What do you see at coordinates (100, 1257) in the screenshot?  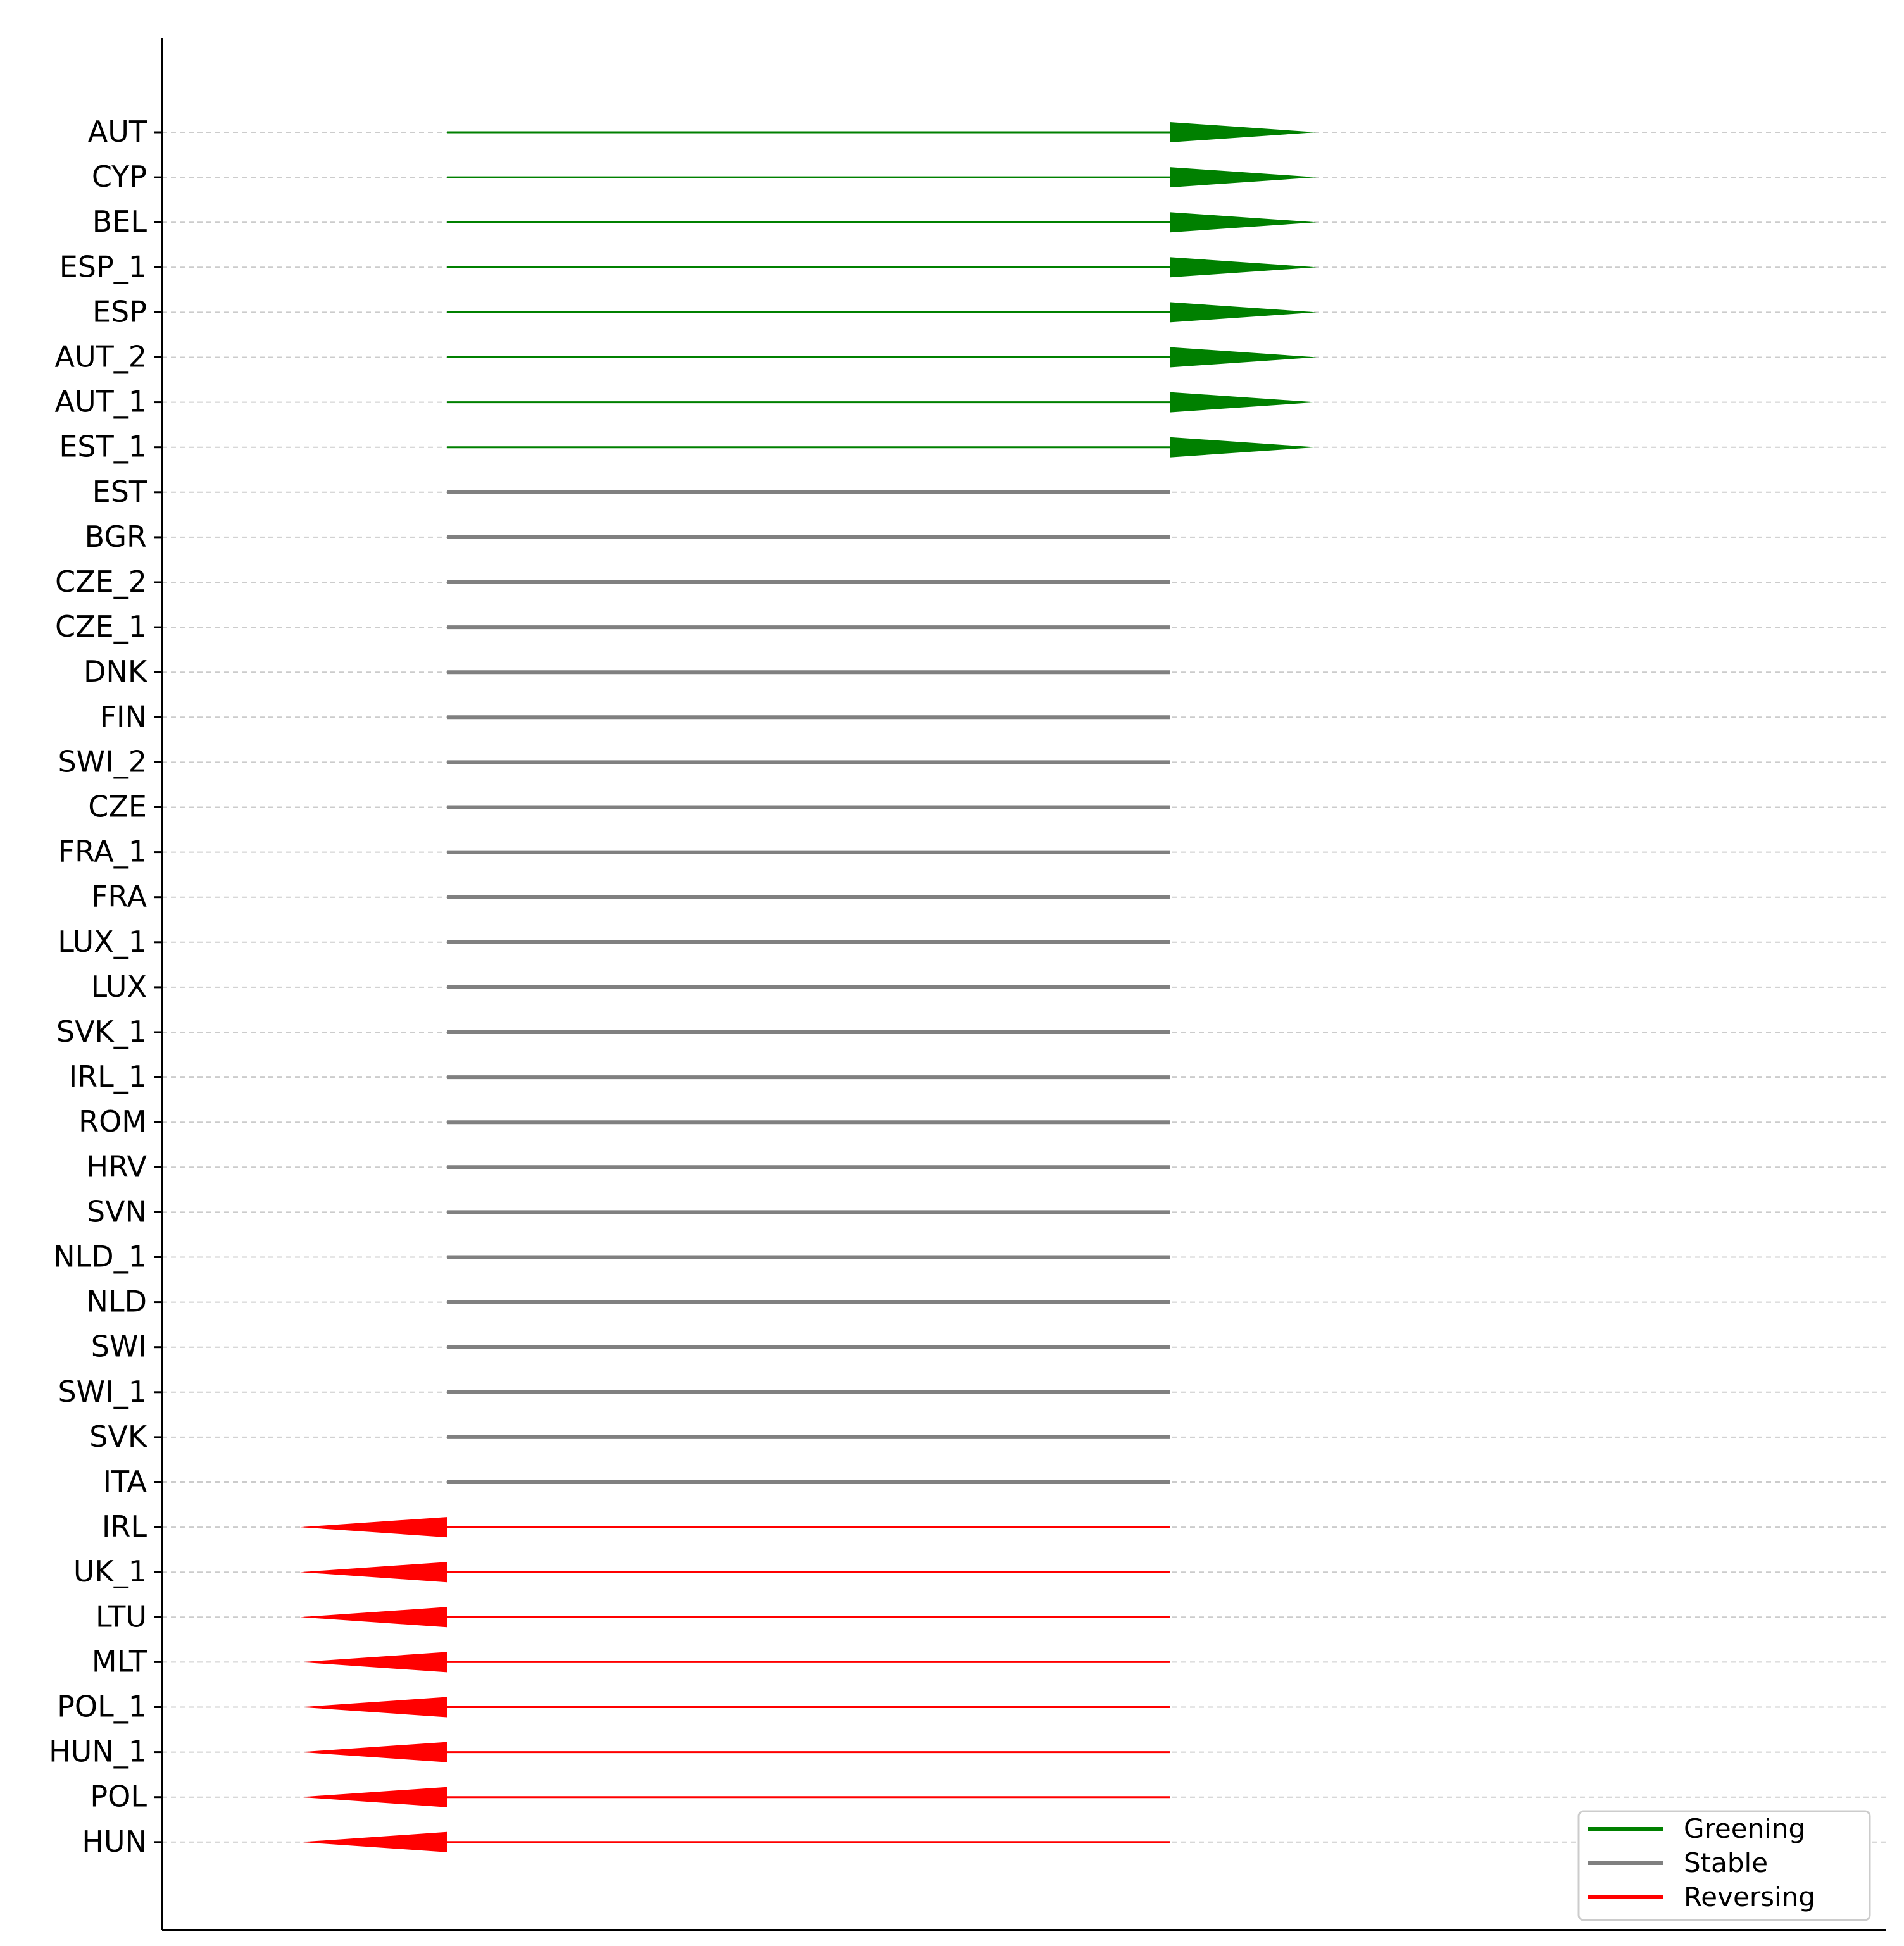 I see `y-tick-label-nld_1: NLD_1` at bounding box center [100, 1257].